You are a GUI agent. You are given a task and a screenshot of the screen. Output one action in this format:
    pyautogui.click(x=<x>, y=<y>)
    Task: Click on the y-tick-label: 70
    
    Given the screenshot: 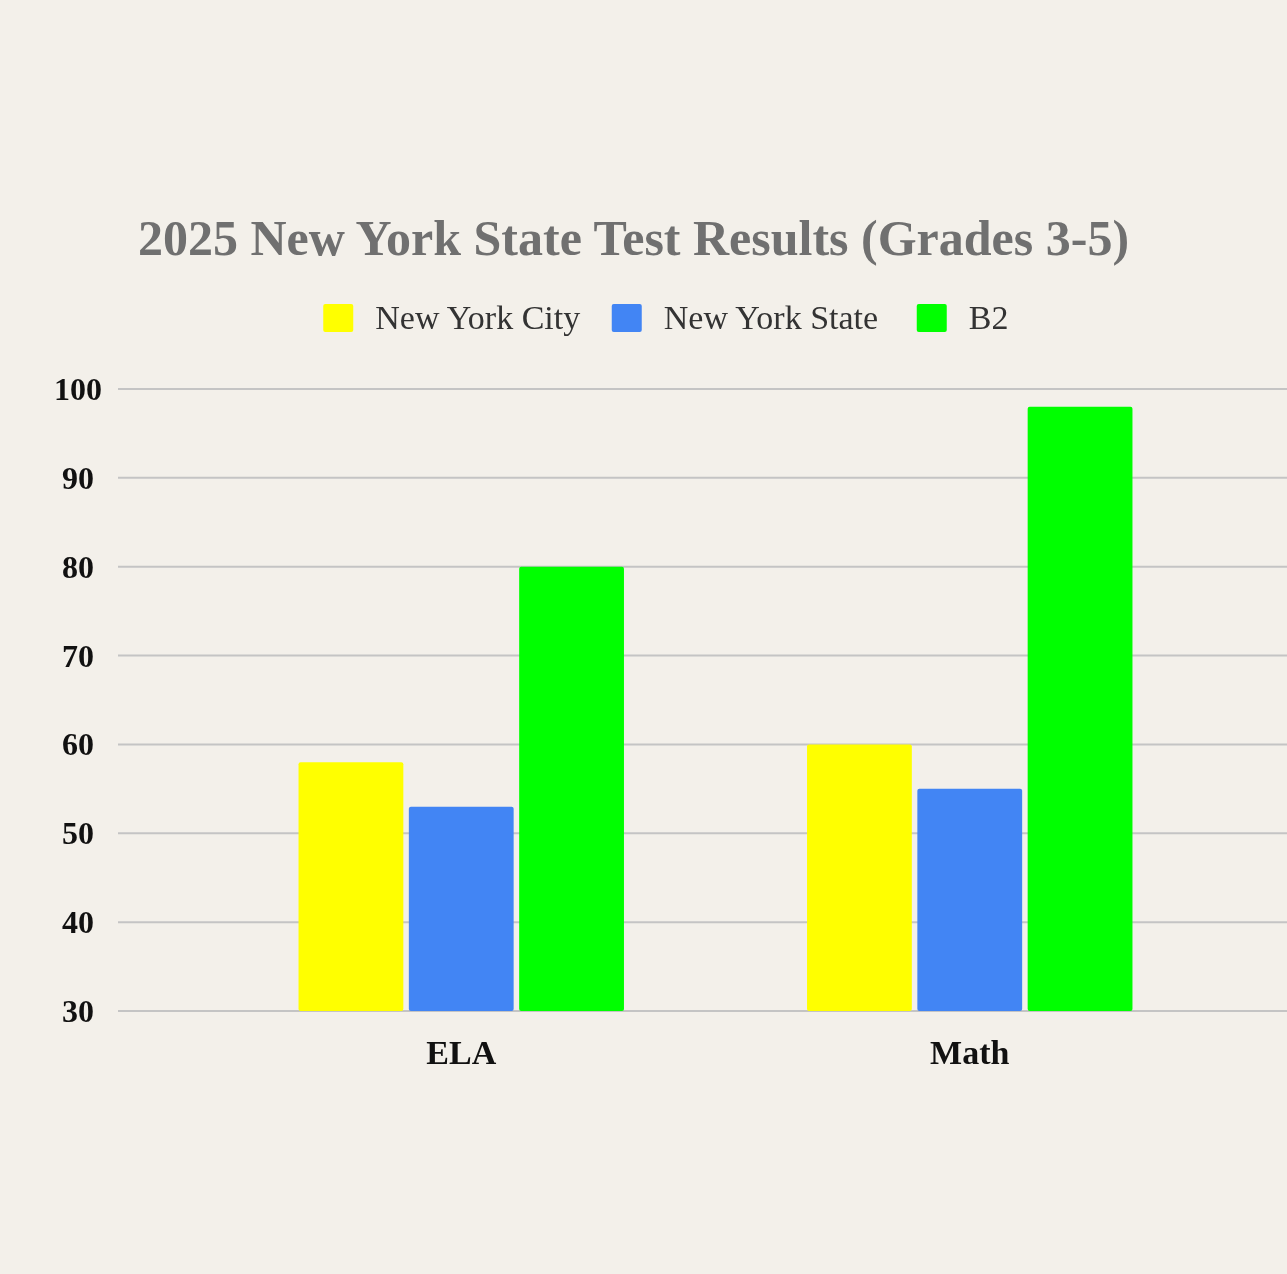 What is the action you would take?
    pyautogui.click(x=78, y=655)
    